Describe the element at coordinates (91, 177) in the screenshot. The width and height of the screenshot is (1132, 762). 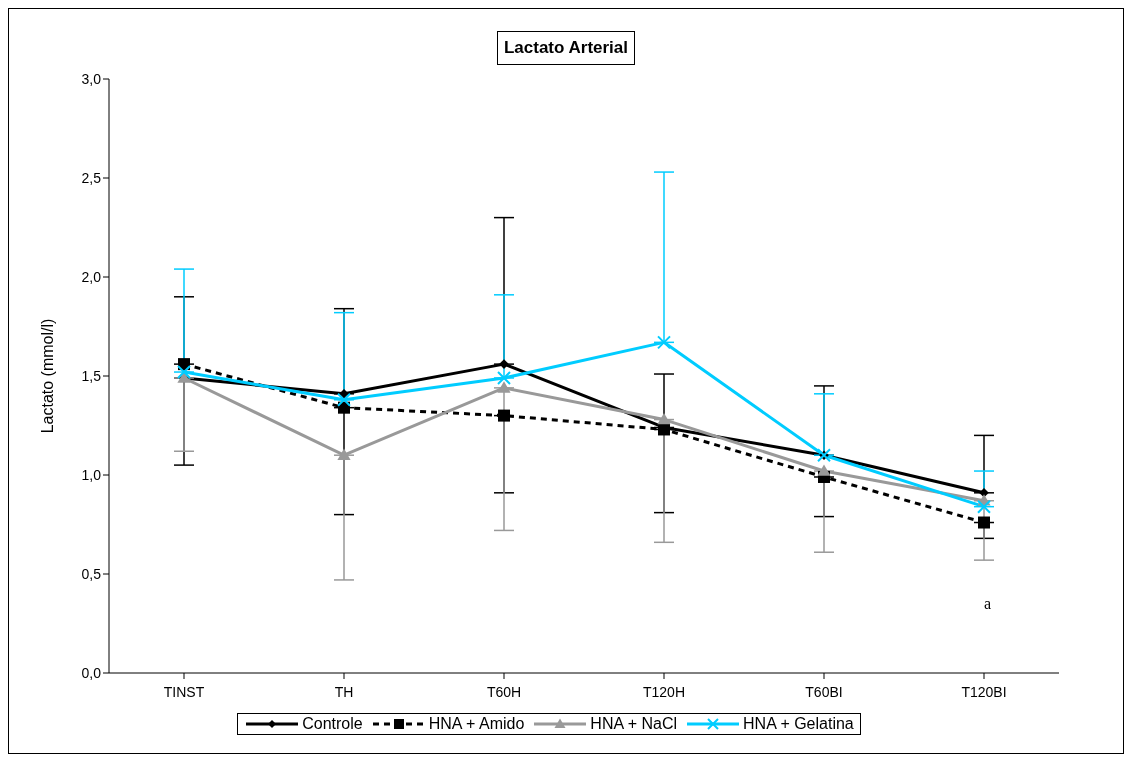
I see `y-tick-label: 2,5` at that location.